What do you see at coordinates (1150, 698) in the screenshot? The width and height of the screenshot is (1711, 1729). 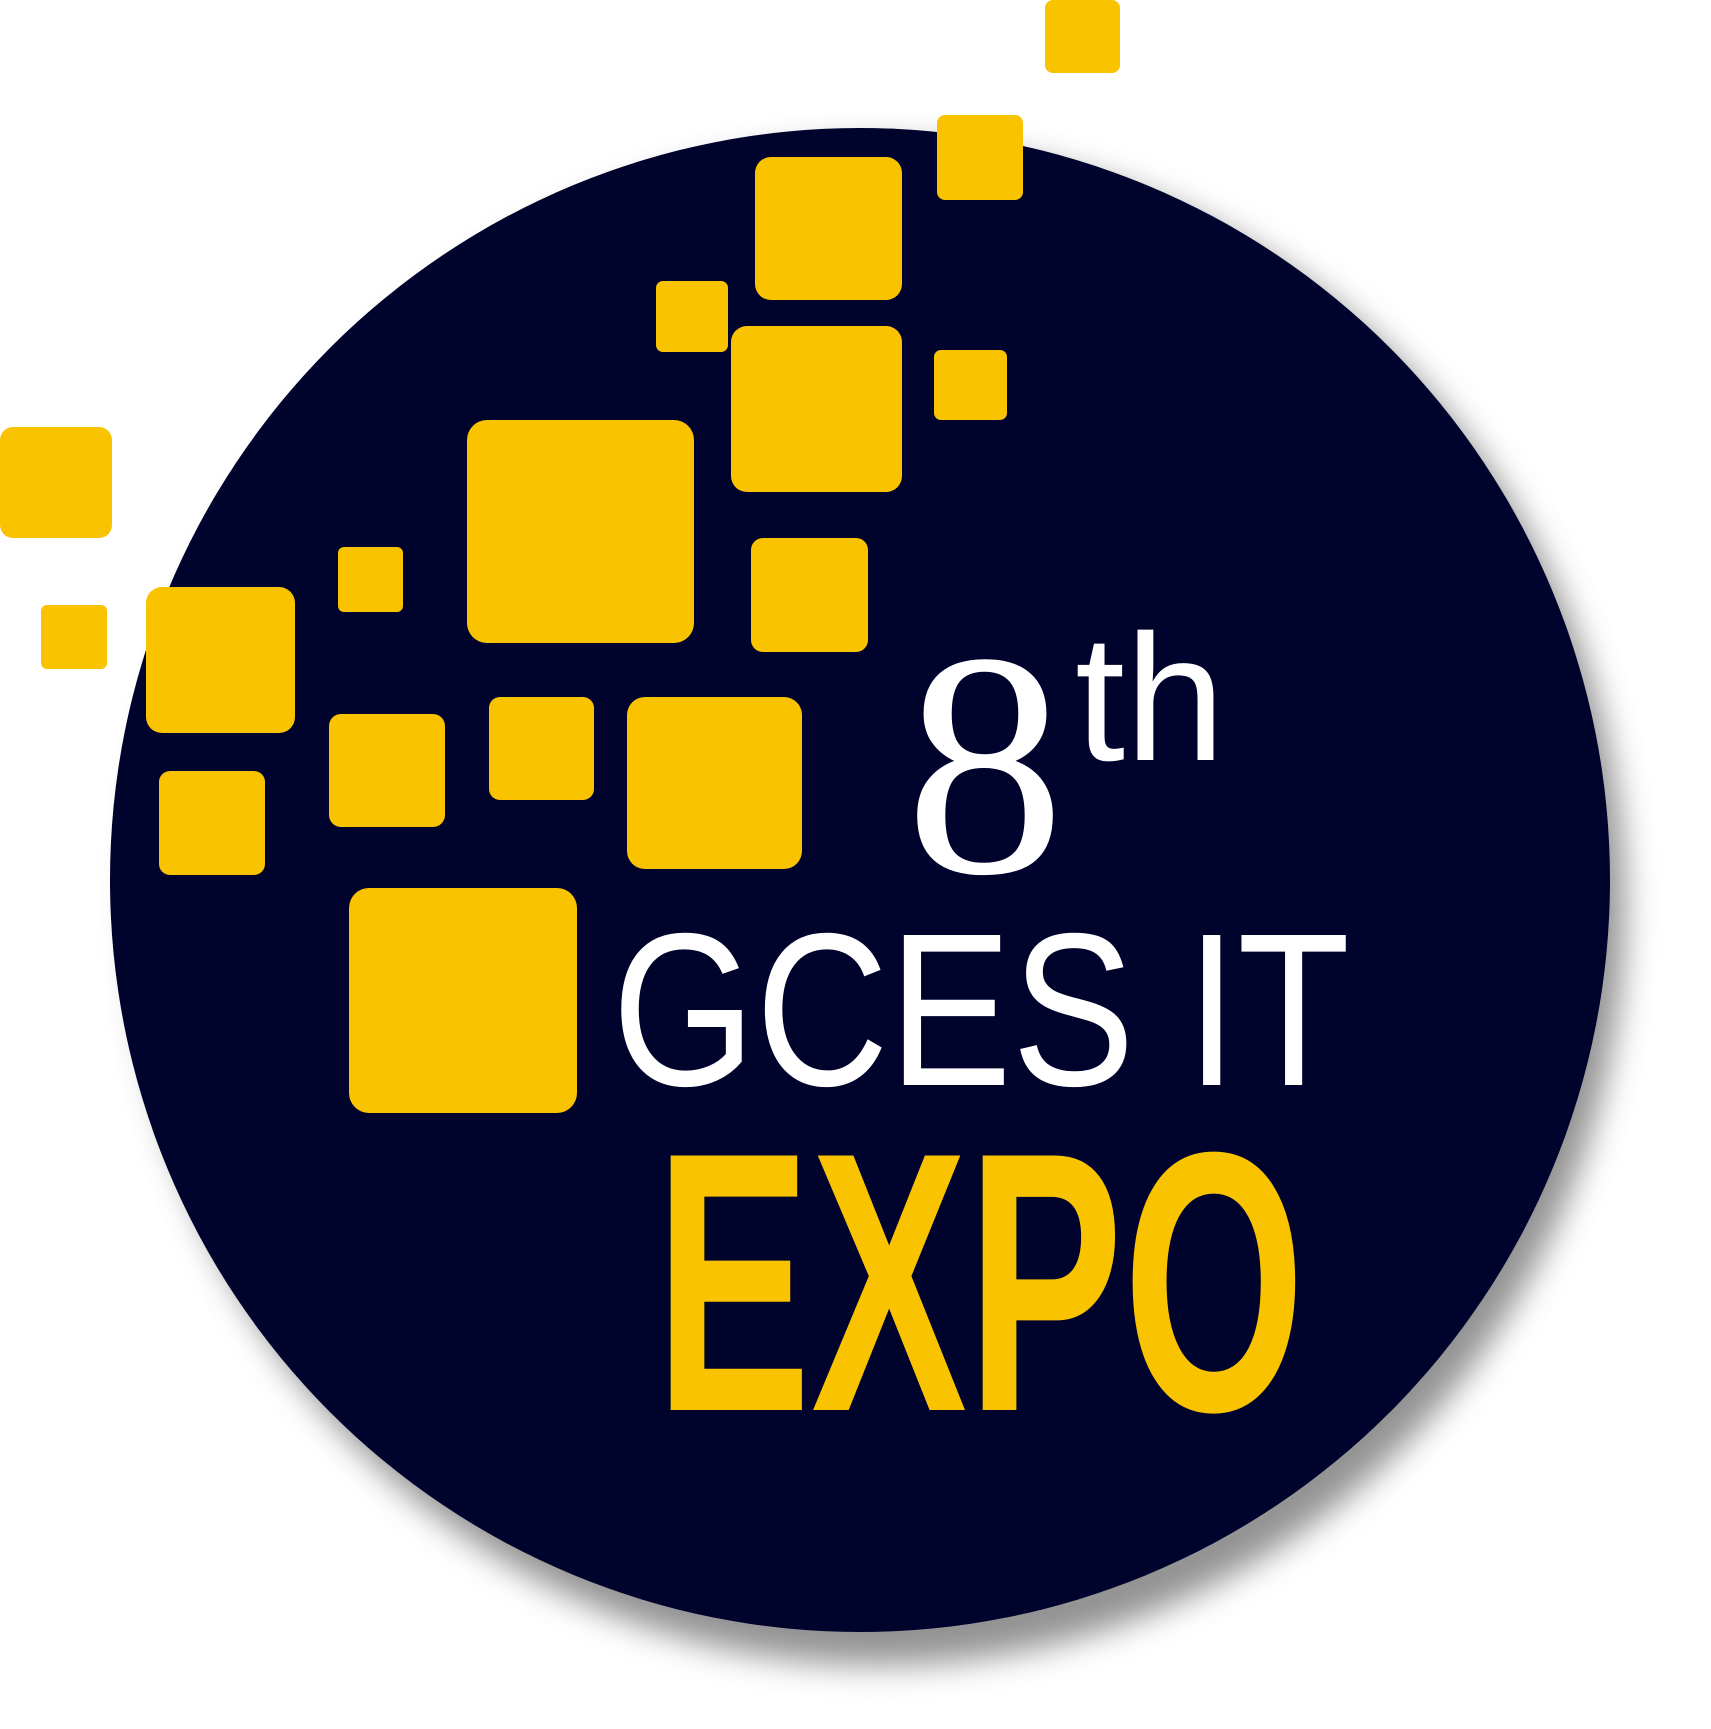 I see `ordinal-suffix: th` at bounding box center [1150, 698].